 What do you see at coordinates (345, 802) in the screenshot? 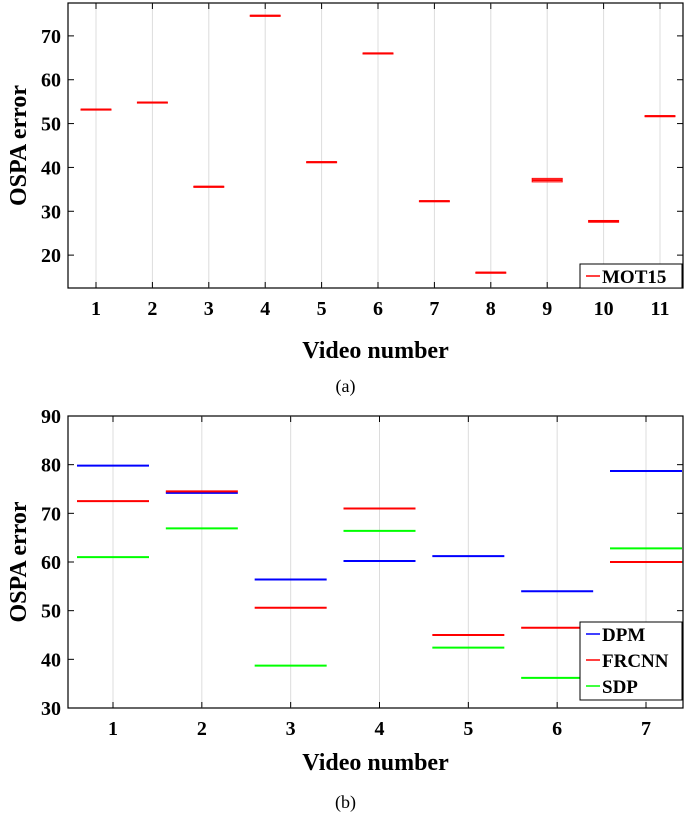
I see `figure-caption: (b)` at bounding box center [345, 802].